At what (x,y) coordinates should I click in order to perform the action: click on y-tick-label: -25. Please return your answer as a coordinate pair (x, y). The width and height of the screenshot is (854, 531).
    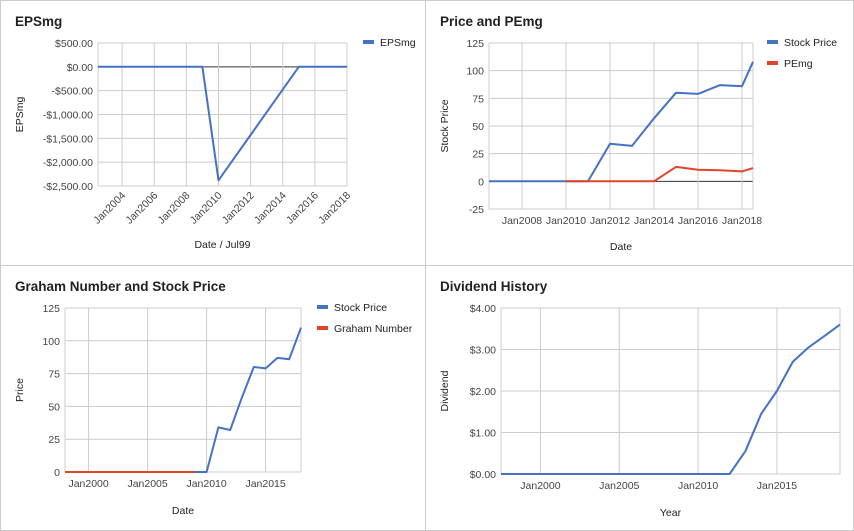
    Looking at the image, I should click on (476, 210).